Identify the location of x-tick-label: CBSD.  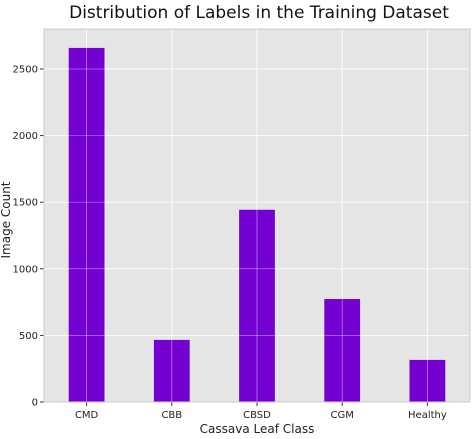
(257, 415).